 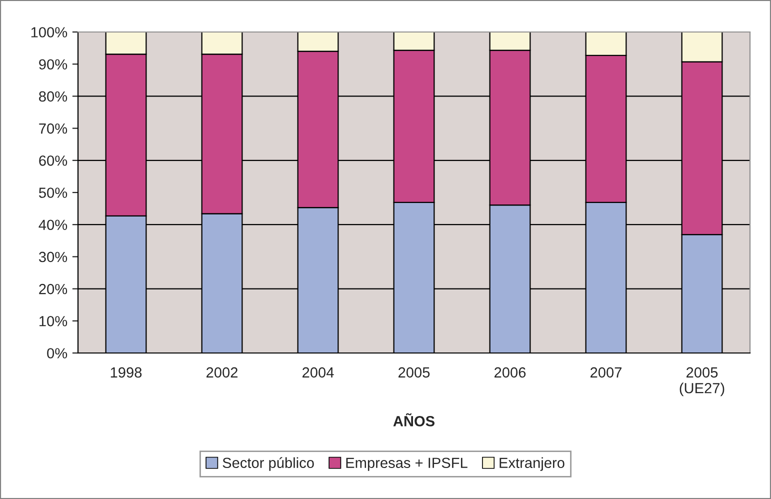 I want to click on x-axis-title: AÑOS, so click(x=413, y=419).